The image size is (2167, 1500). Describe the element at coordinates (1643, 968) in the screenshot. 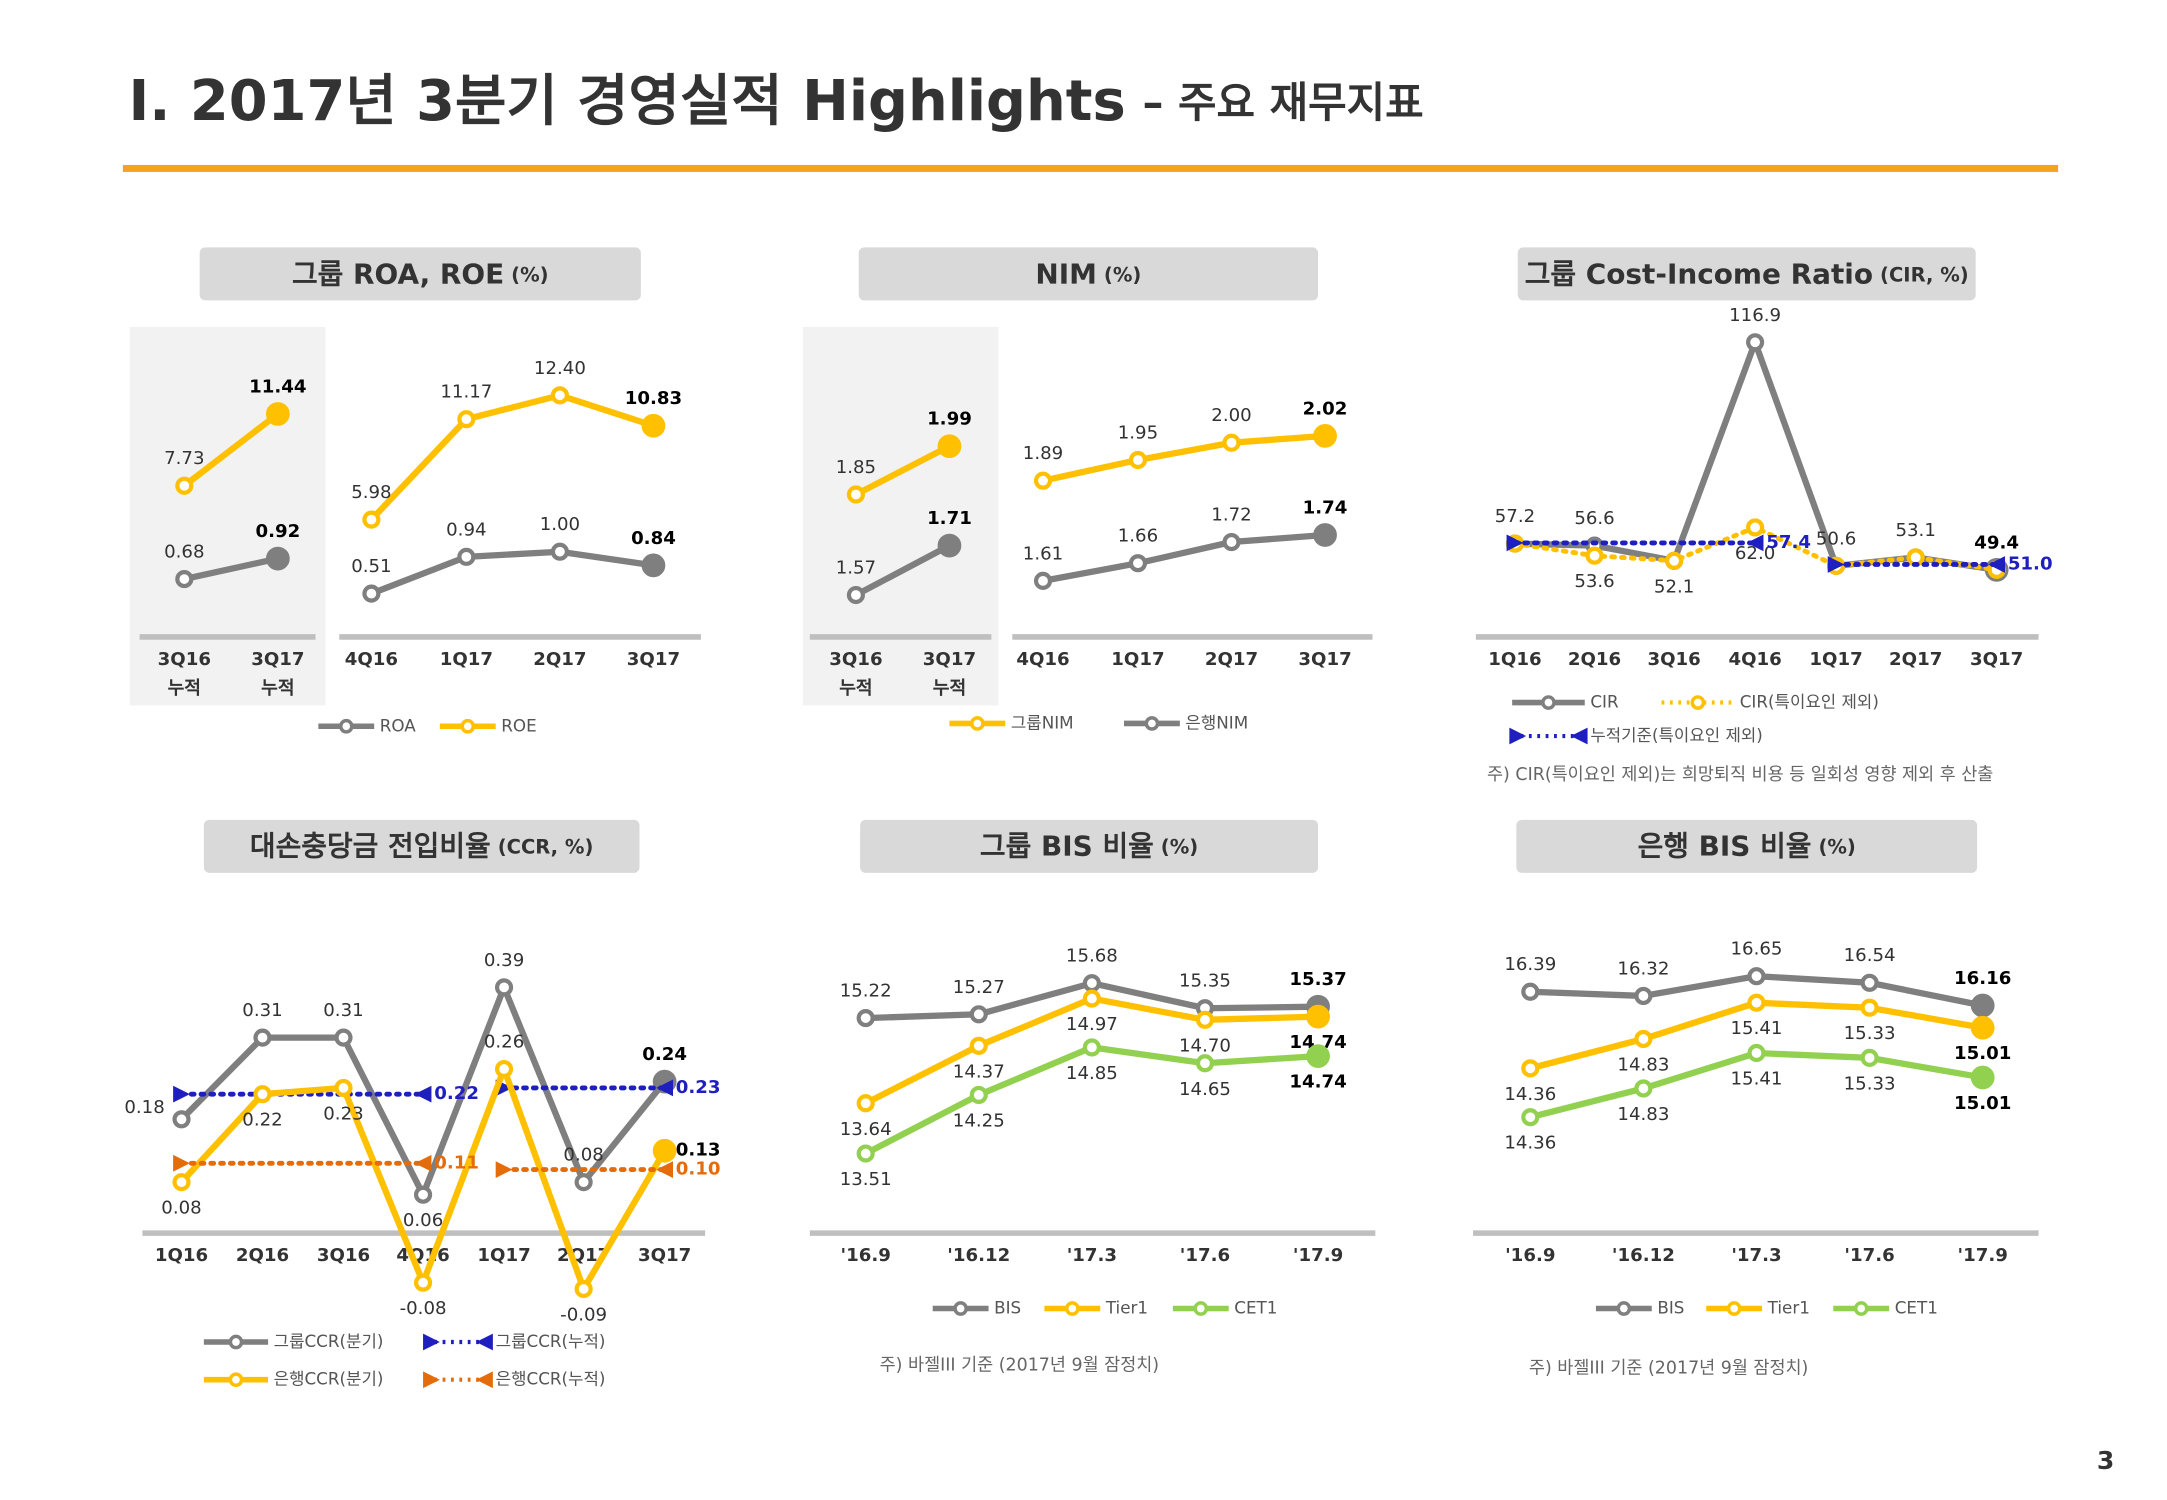

I see `data-label: 16.32` at that location.